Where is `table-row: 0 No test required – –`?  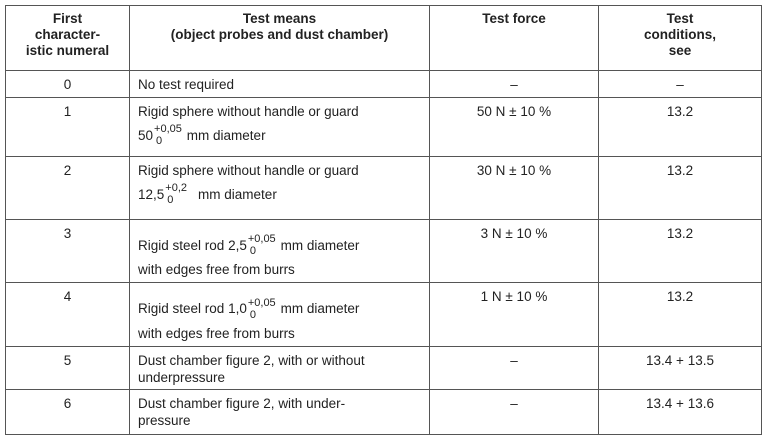 table-row: 0 No test required – – is located at coordinates (383, 84).